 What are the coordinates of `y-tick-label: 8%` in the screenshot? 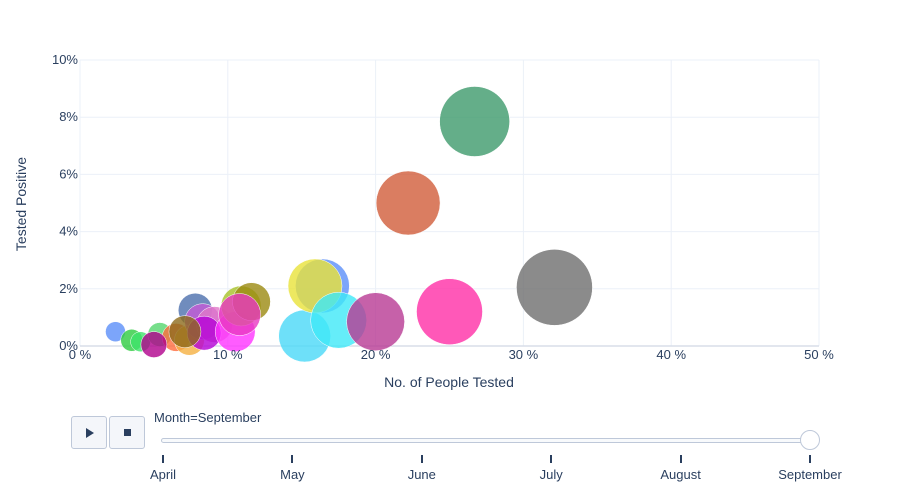 It's located at (68, 116).